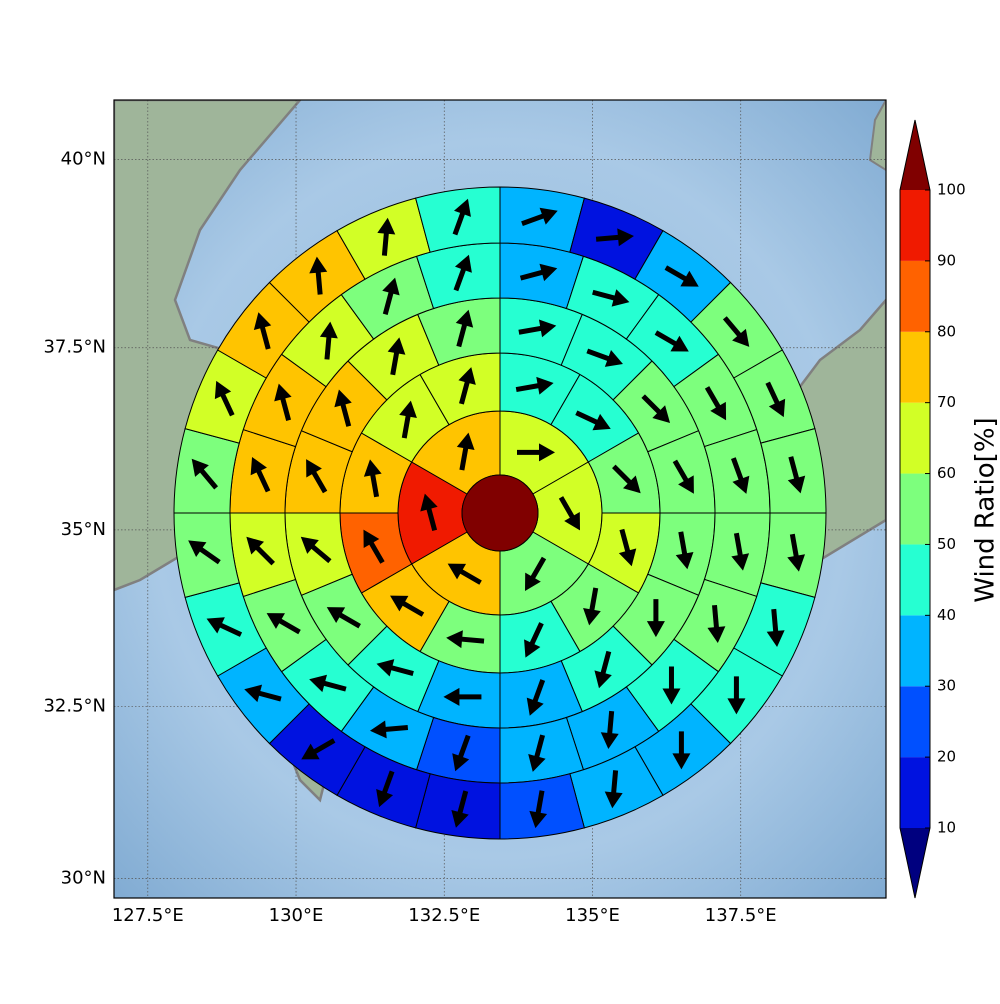 This screenshot has height=1004, width=1000. What do you see at coordinates (83, 529) in the screenshot?
I see `y-tick-label: 35°N` at bounding box center [83, 529].